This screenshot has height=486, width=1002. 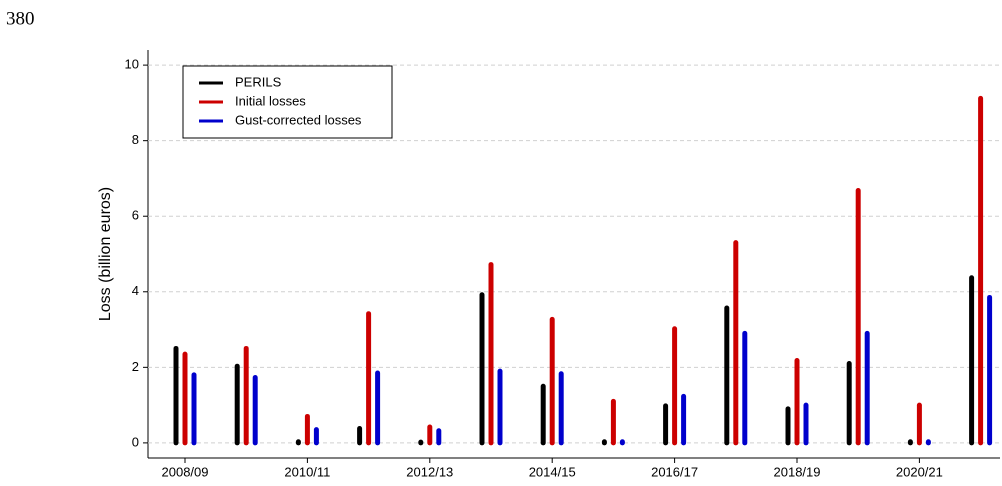 I want to click on x-tick-label: 2008/09, so click(x=185, y=471).